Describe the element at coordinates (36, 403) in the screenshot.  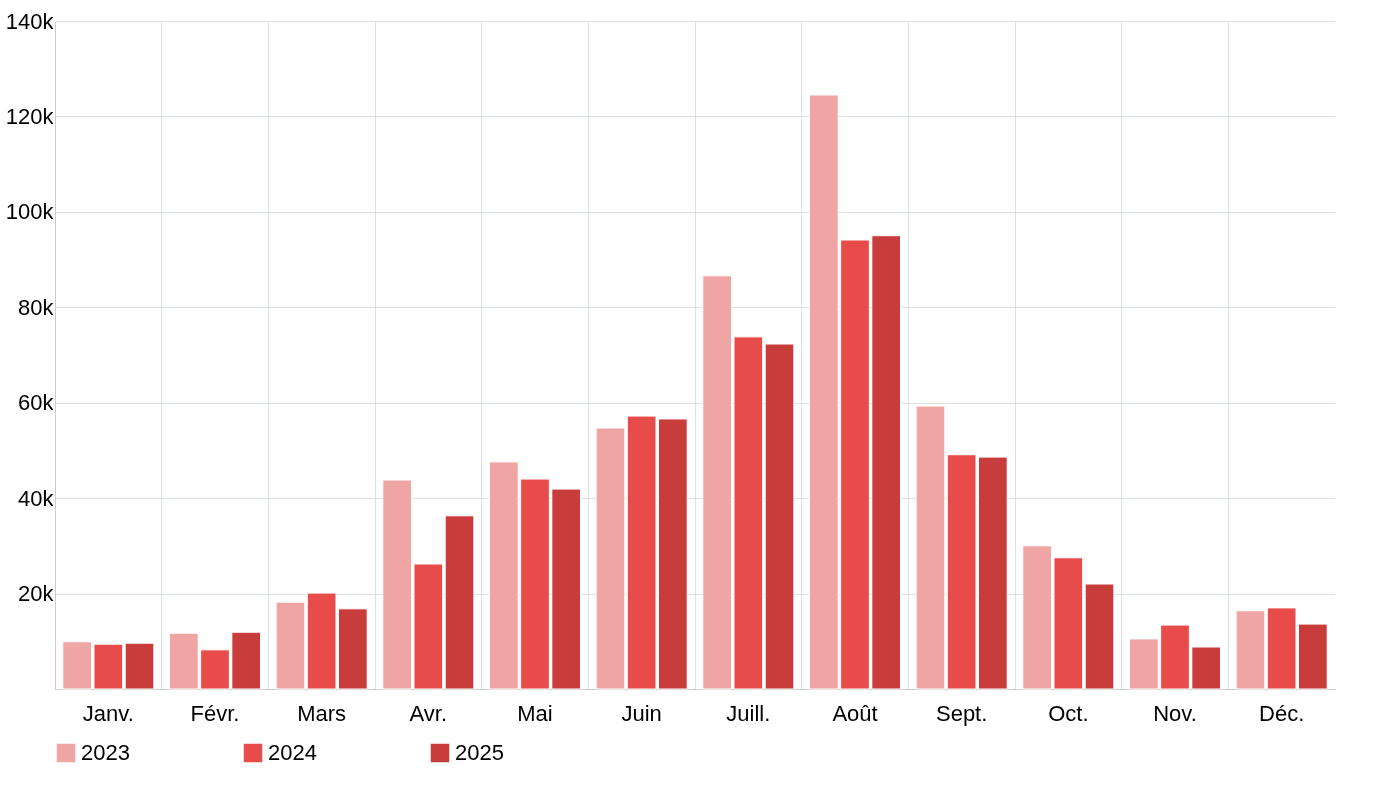
I see `y-tick-label: 60k` at that location.